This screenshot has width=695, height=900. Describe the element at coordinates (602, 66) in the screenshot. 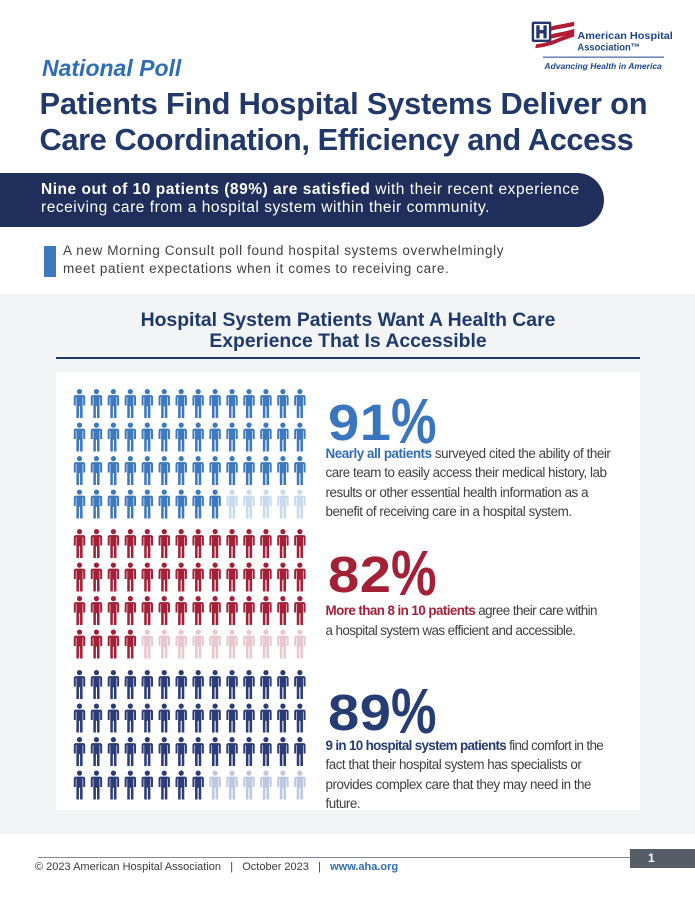

I see `svg-text: Advancing Health in America` at that location.